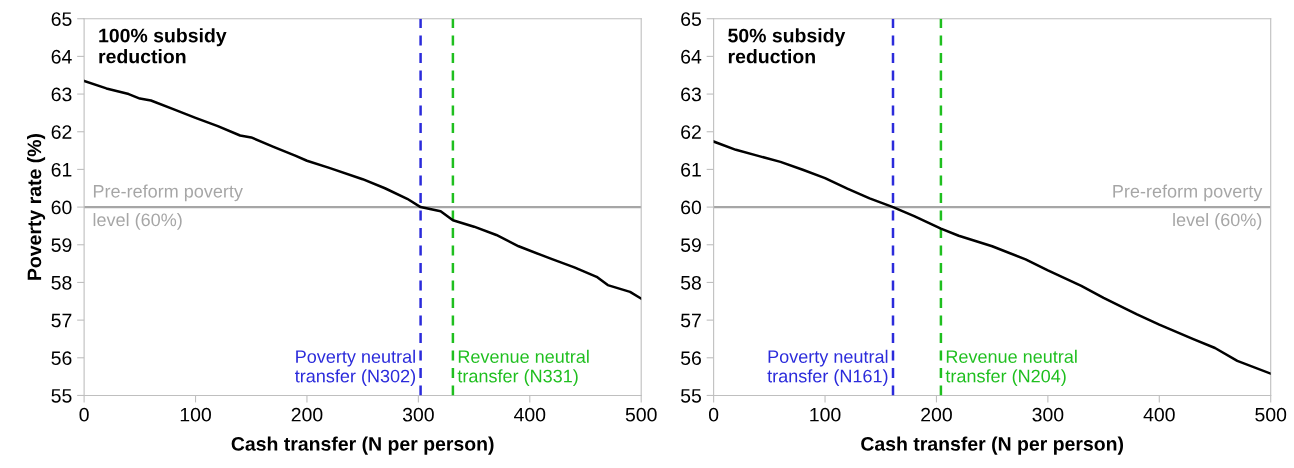  What do you see at coordinates (36, 207) in the screenshot?
I see `y-axis-title: Poverty rate (%)` at bounding box center [36, 207].